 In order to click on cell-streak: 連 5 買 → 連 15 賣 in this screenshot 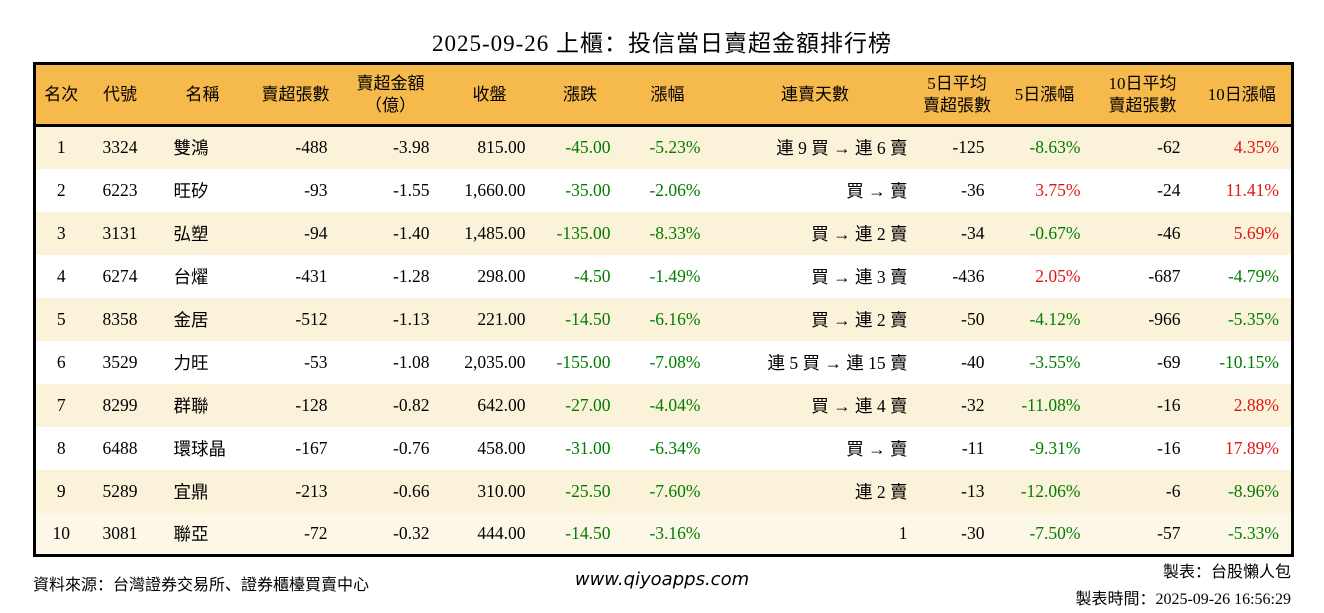, I will do `click(837, 362)`.